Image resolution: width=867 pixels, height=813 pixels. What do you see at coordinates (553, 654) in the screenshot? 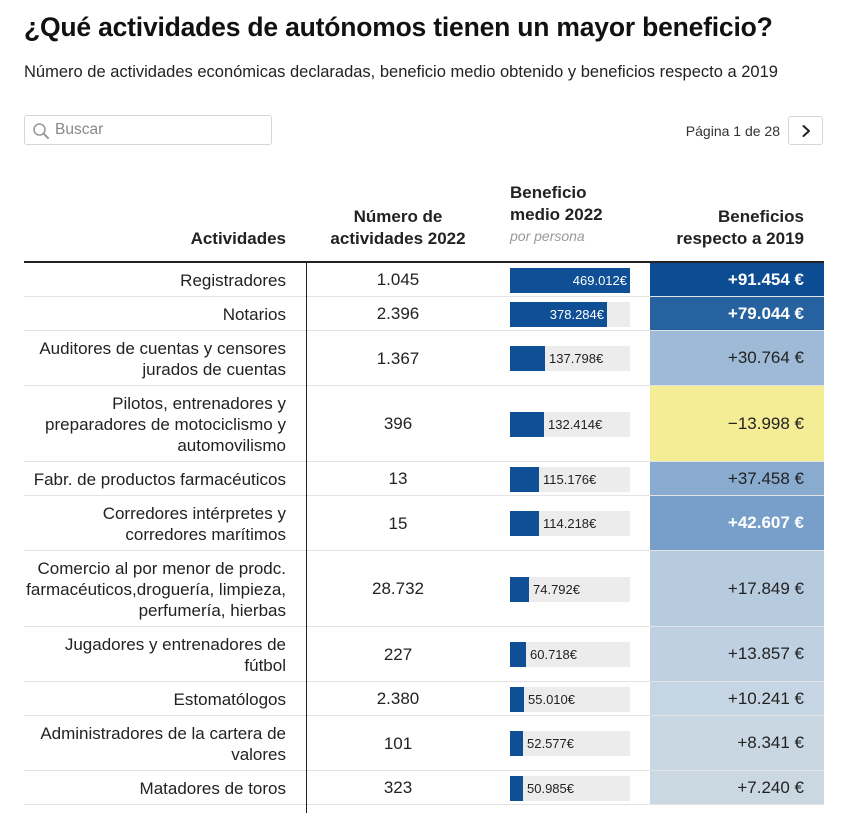
I see `benefit-label: 60.718€` at bounding box center [553, 654].